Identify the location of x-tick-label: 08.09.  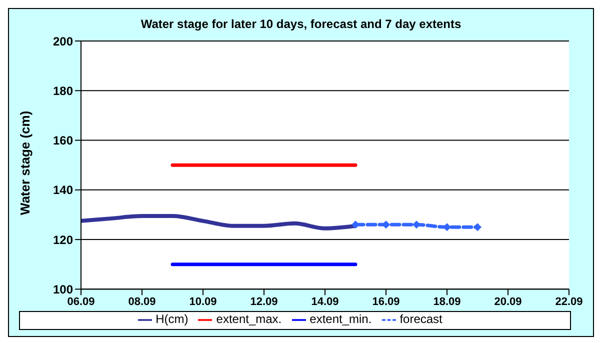
(142, 302).